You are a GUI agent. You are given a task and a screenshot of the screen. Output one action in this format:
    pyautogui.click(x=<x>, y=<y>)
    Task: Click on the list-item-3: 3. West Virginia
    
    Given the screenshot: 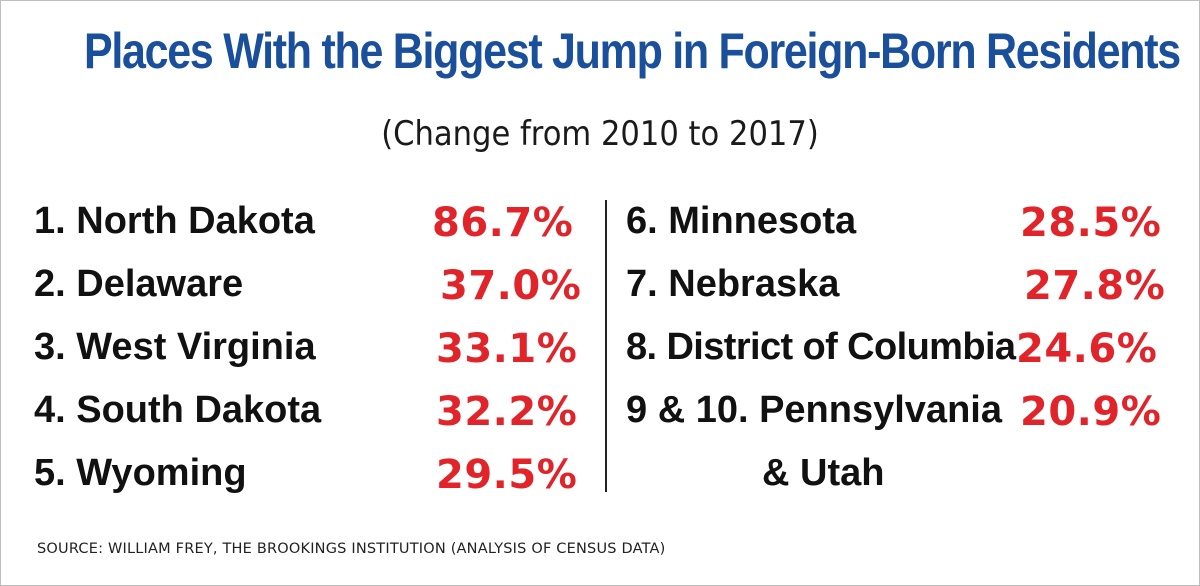 What is the action you would take?
    pyautogui.click(x=175, y=347)
    